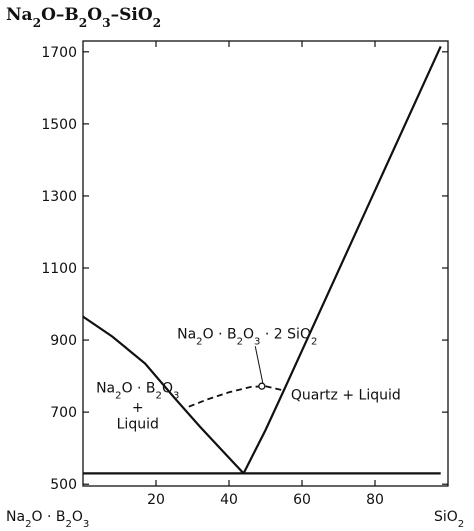 This screenshot has height=531, width=474. I want to click on annotation-3: +, so click(138, 408).